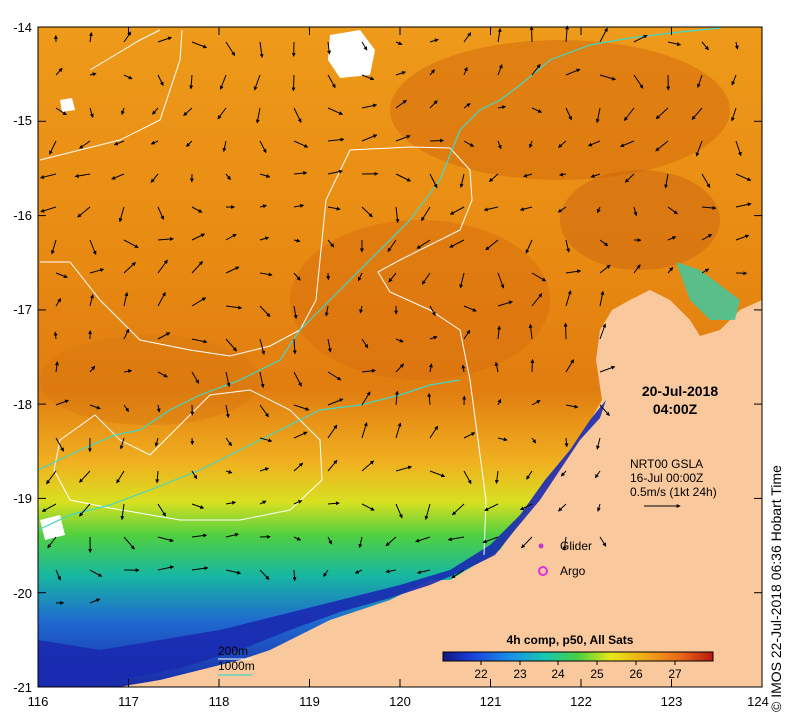 The height and width of the screenshot is (728, 799). I want to click on y-tick-label: -17, so click(22, 309).